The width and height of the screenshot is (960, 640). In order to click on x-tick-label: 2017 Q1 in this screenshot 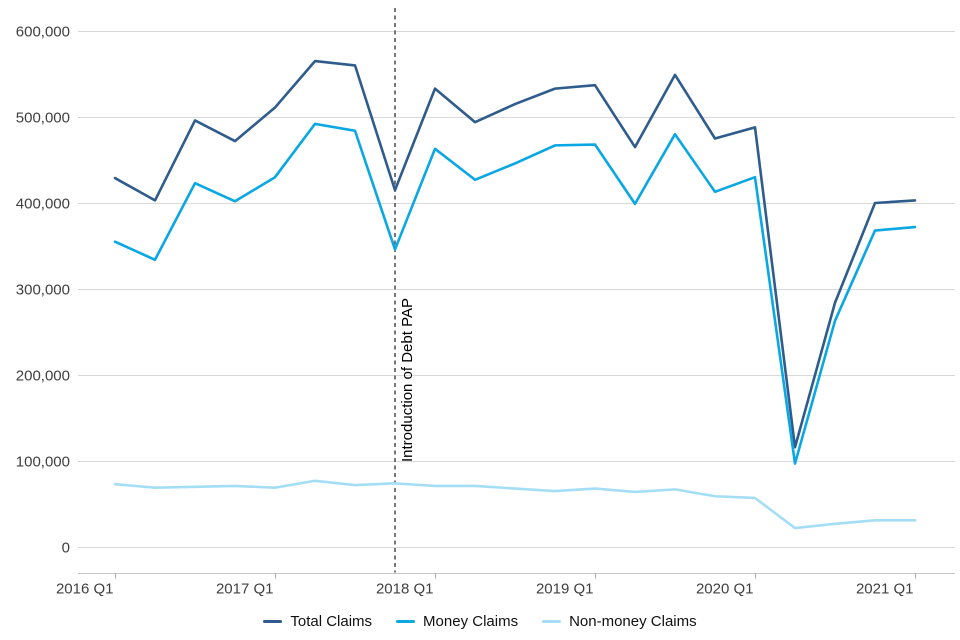, I will do `click(245, 589)`.